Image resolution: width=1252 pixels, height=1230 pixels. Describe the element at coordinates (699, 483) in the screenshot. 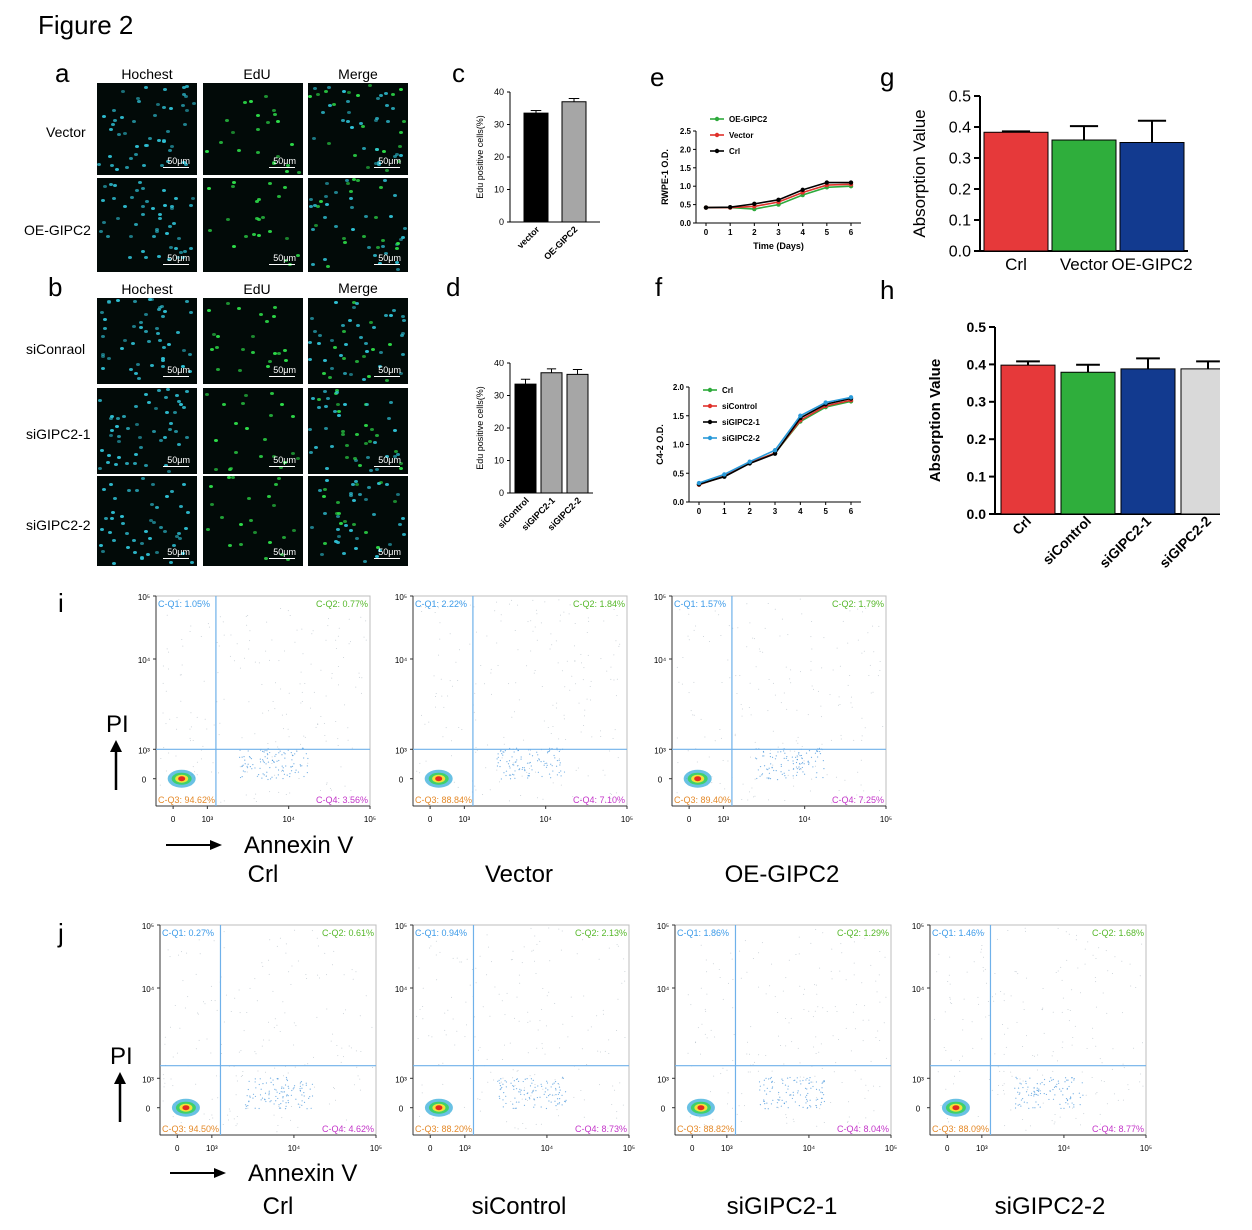

I see `data-point` at that location.